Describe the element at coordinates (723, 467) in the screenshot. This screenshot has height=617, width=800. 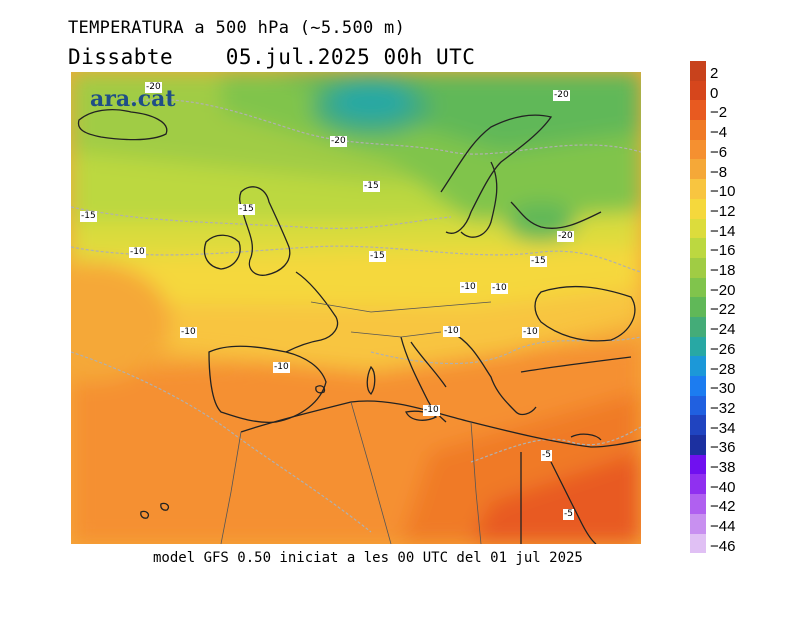
I see `legend-tick-label: −38` at that location.